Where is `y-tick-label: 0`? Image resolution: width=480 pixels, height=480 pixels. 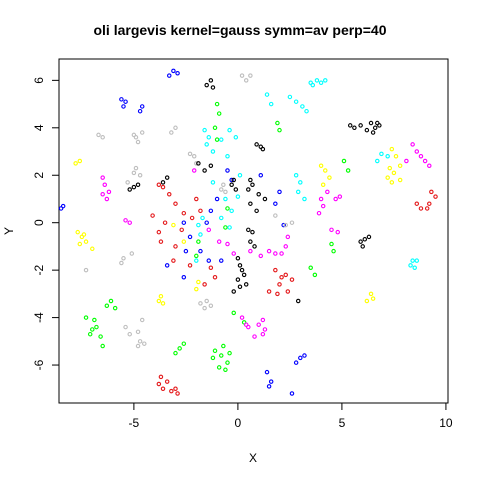 y-tick-label: 0 is located at coordinates (39, 222).